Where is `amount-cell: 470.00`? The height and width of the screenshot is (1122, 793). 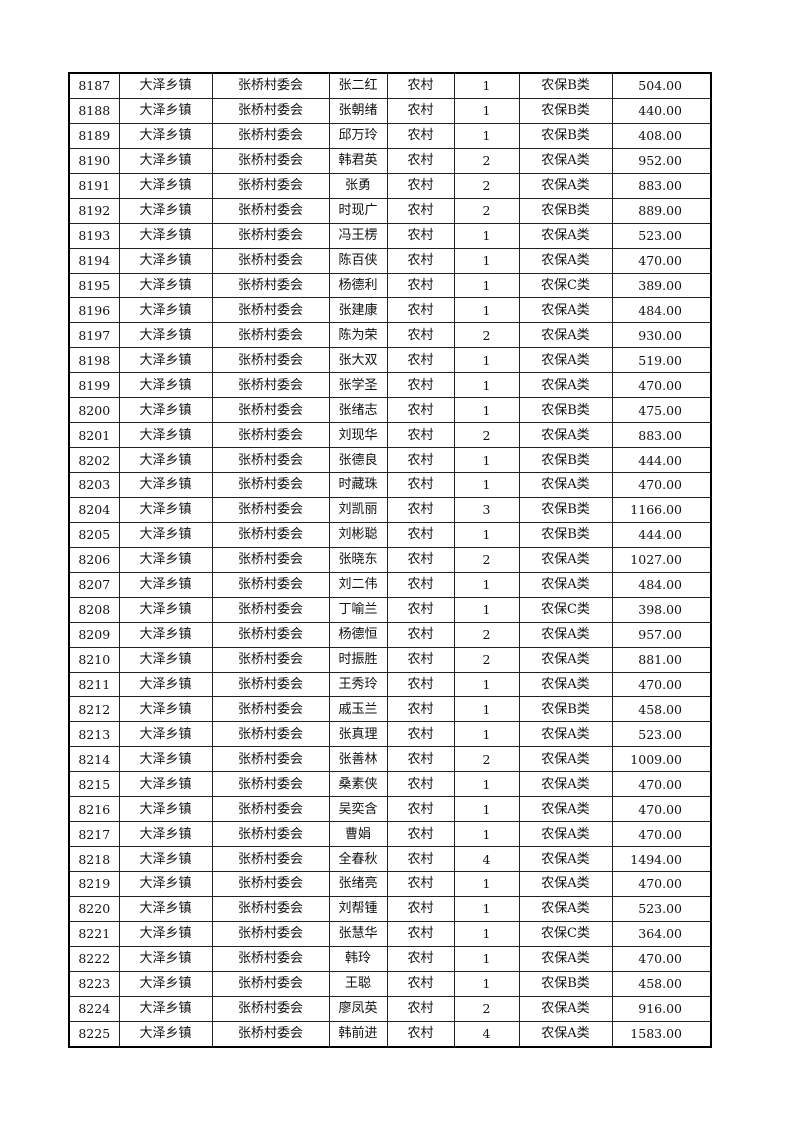 amount-cell: 470.00 is located at coordinates (661, 834).